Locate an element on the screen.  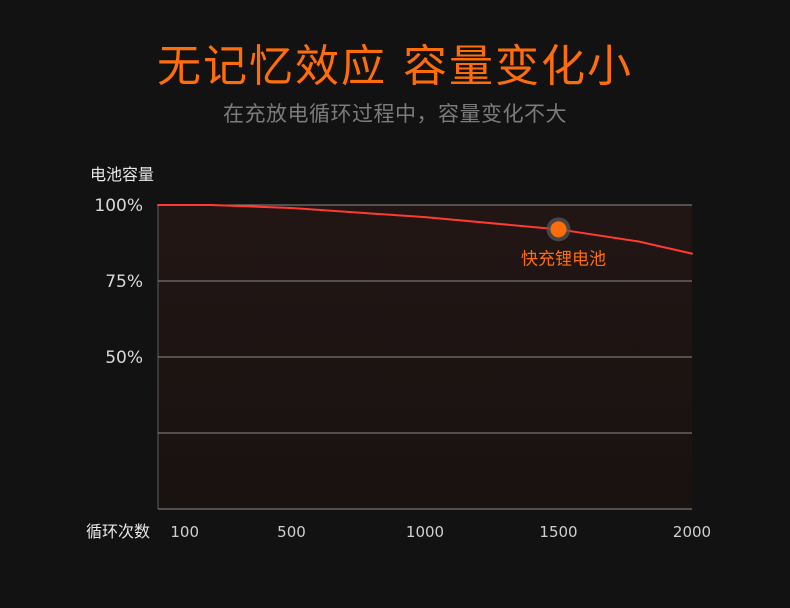
x-tick-labels: 100 500 1000 1500 2000 is located at coordinates (440, 532).